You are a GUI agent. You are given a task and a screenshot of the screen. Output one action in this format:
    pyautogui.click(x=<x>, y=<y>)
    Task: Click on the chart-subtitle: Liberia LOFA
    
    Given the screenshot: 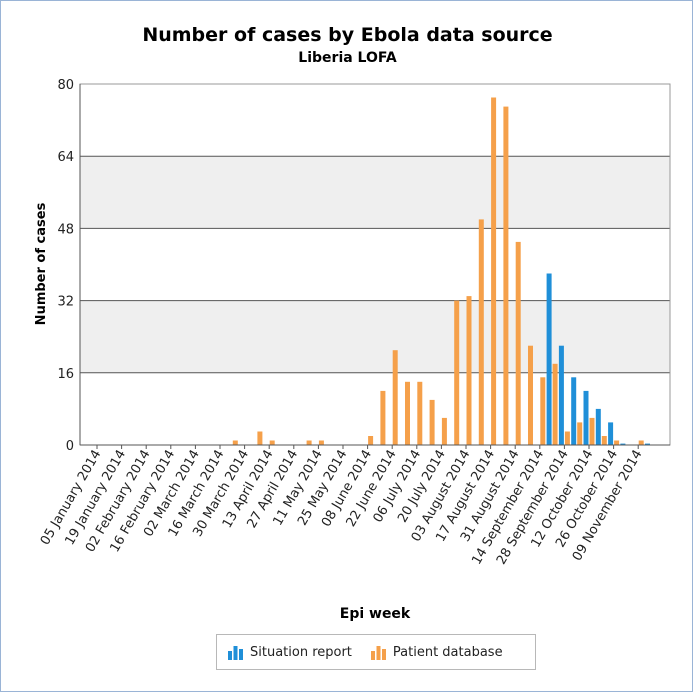 What is the action you would take?
    pyautogui.click(x=347, y=58)
    